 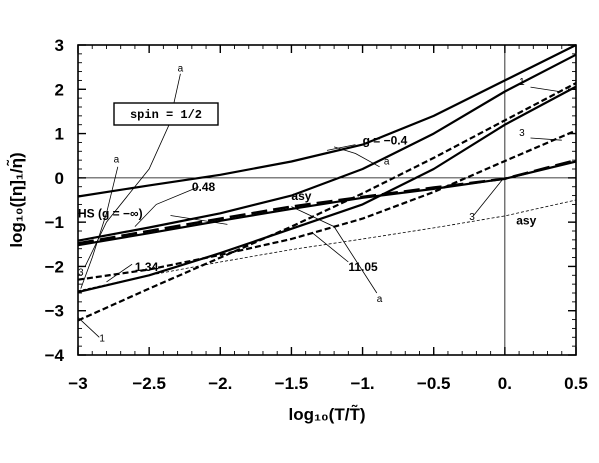 I want to click on curve-annotation: 0.48, so click(x=204, y=187).